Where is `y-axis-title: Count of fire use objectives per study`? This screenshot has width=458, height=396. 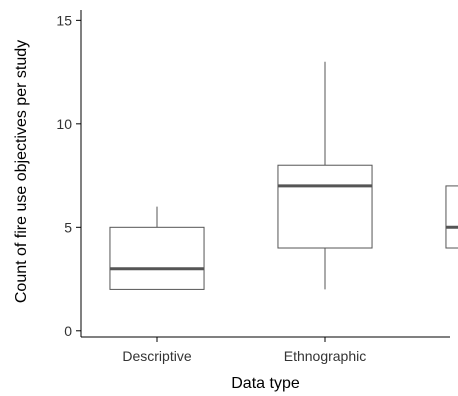
y-axis-title: Count of fire use objectives per study is located at coordinates (21, 171).